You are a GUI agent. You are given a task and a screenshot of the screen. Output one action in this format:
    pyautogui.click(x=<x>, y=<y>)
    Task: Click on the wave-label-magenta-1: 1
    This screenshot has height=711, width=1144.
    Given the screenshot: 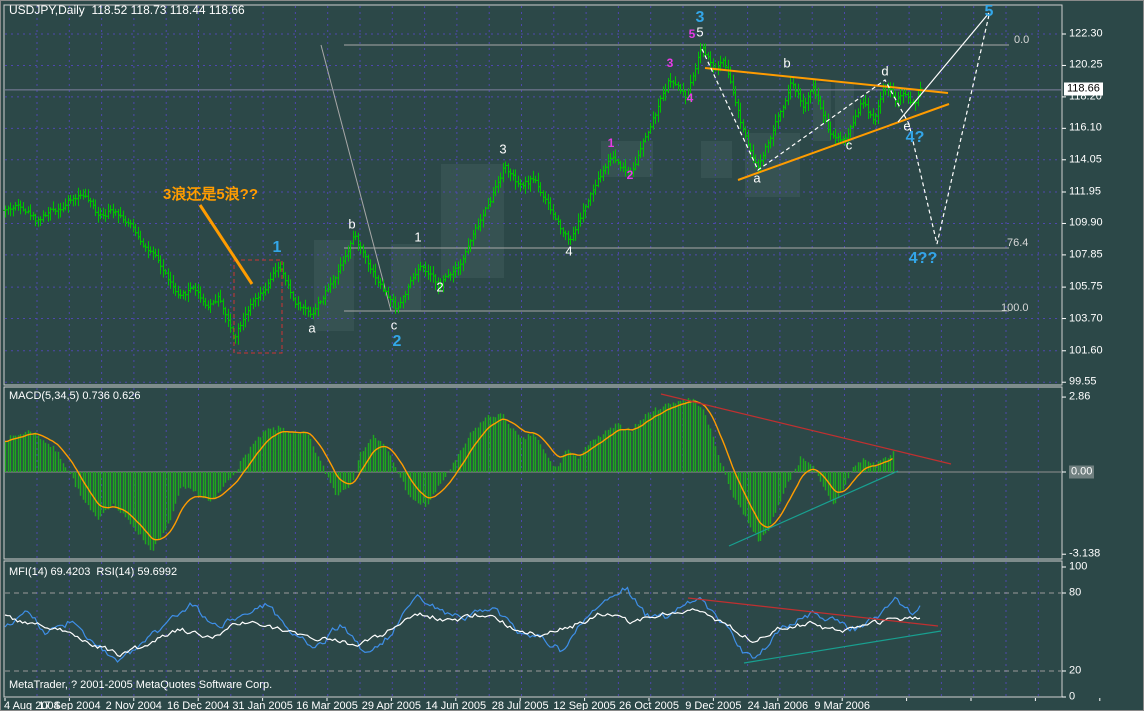 What is the action you would take?
    pyautogui.click(x=611, y=143)
    